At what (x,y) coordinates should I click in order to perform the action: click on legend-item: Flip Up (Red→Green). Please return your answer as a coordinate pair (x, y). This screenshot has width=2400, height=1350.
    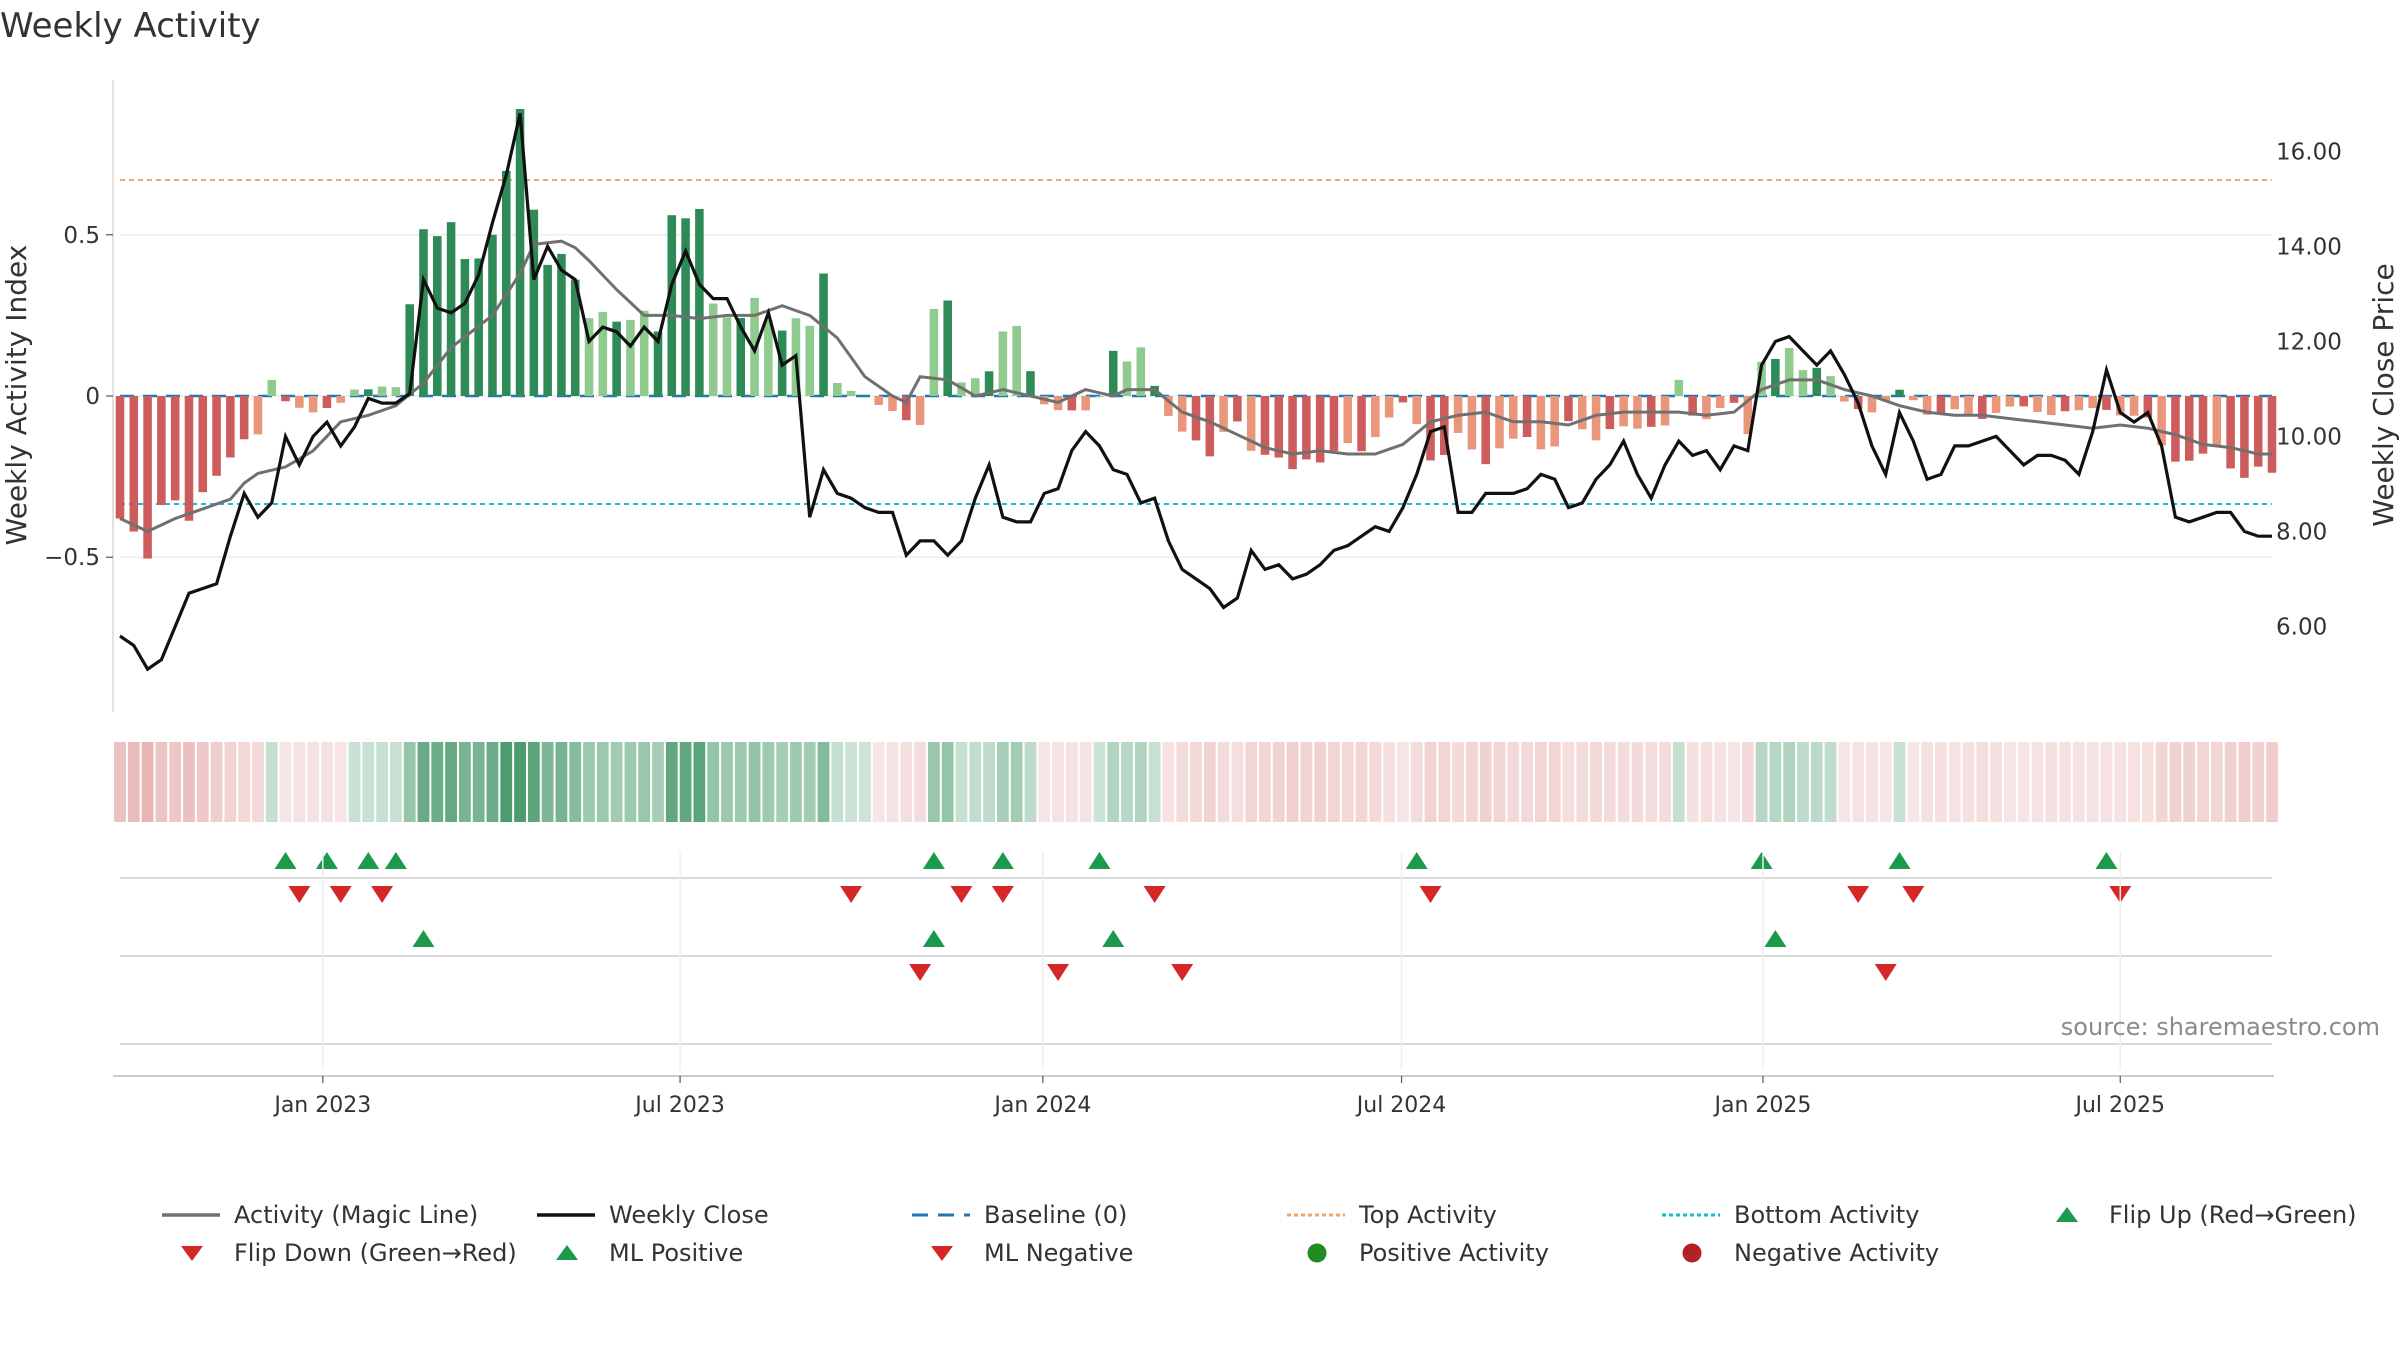
    Looking at the image, I should click on (2217, 1215).